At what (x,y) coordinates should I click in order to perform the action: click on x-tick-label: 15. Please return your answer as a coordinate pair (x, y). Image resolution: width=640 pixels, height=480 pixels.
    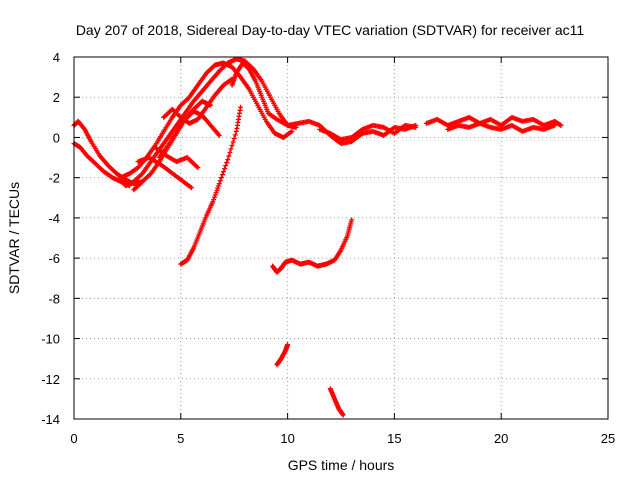
    Looking at the image, I should click on (394, 438).